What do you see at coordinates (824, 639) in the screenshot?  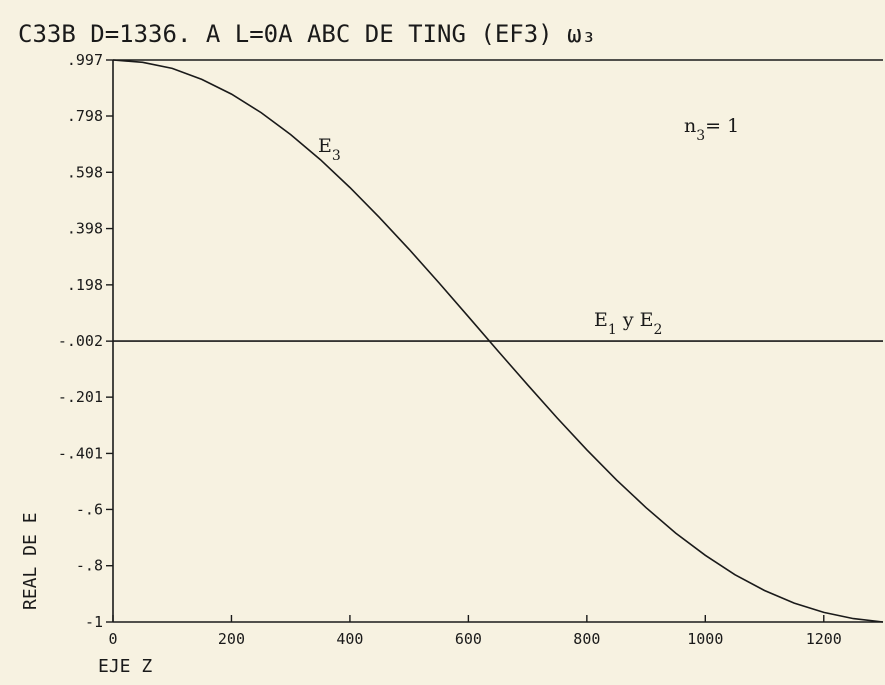 I see `x-tick-label: 1200` at bounding box center [824, 639].